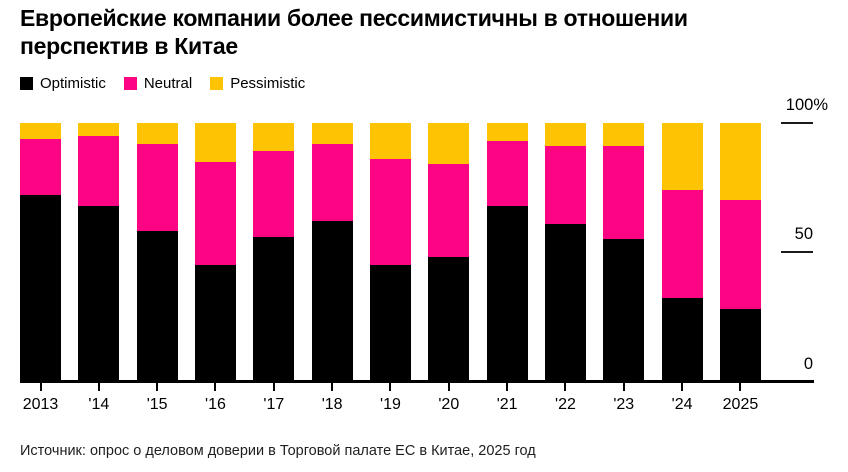 Image resolution: width=848 pixels, height=472 pixels. I want to click on bar-group-16: '16, so click(215, 268).